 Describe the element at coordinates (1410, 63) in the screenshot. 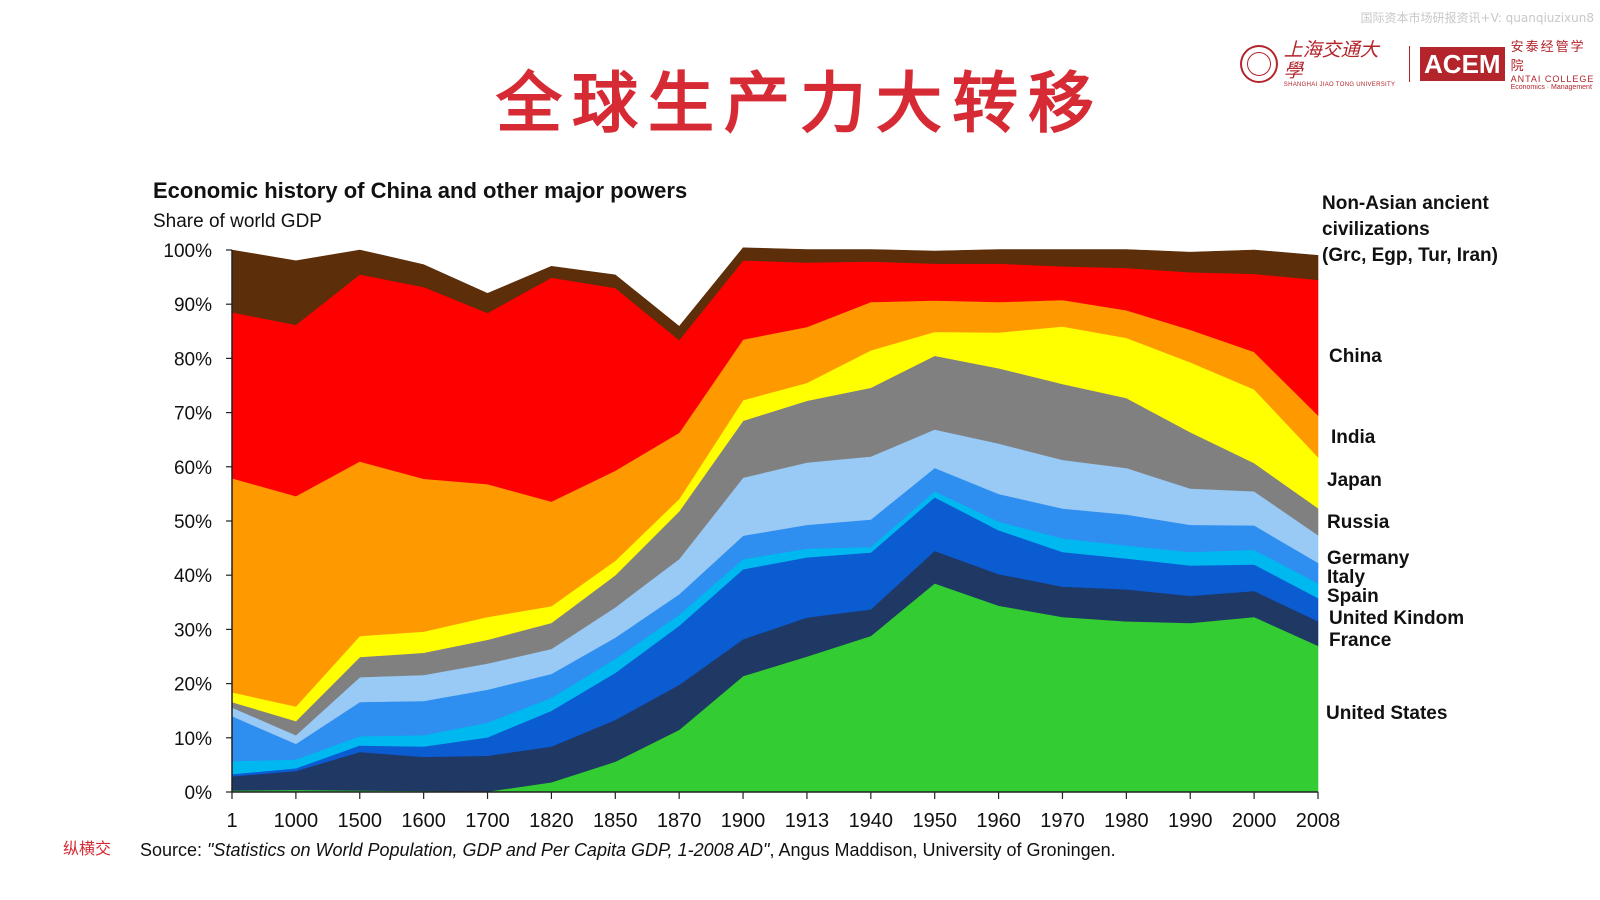

I see `logo-divider` at that location.